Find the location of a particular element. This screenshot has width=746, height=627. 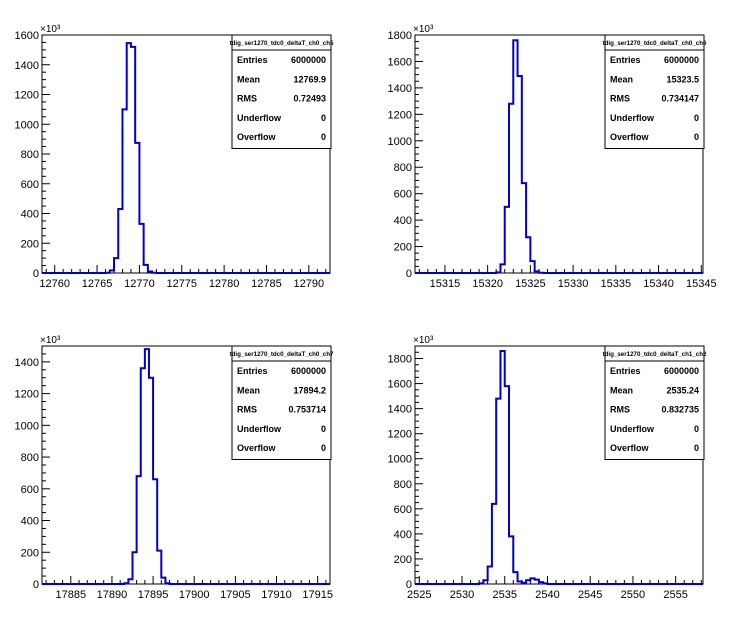

x-tick-label: 15340 is located at coordinates (658, 284).